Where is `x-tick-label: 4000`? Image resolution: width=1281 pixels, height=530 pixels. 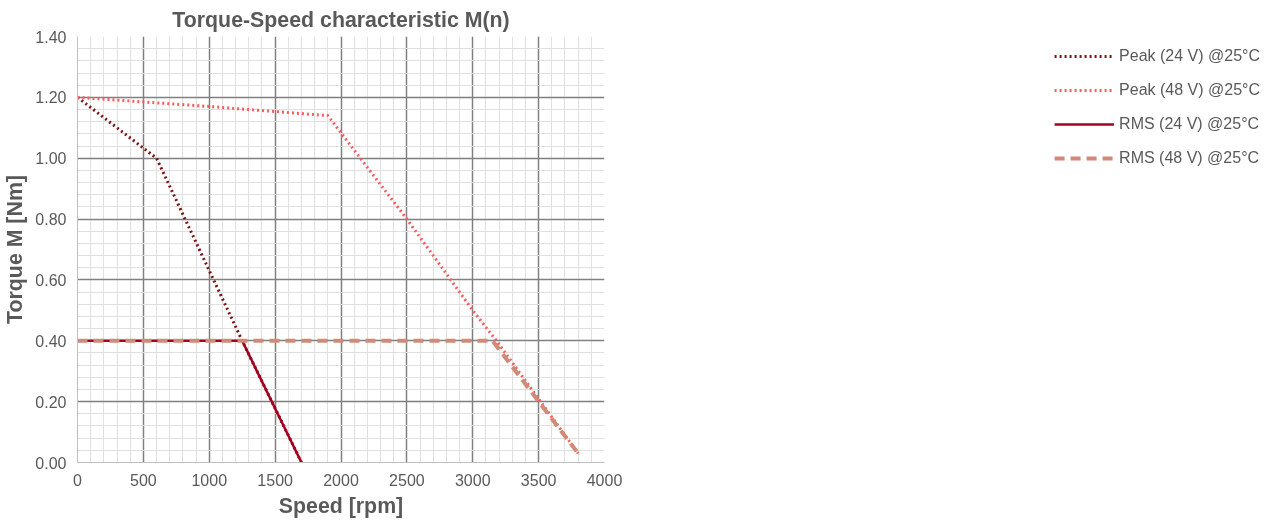 x-tick-label: 4000 is located at coordinates (604, 480).